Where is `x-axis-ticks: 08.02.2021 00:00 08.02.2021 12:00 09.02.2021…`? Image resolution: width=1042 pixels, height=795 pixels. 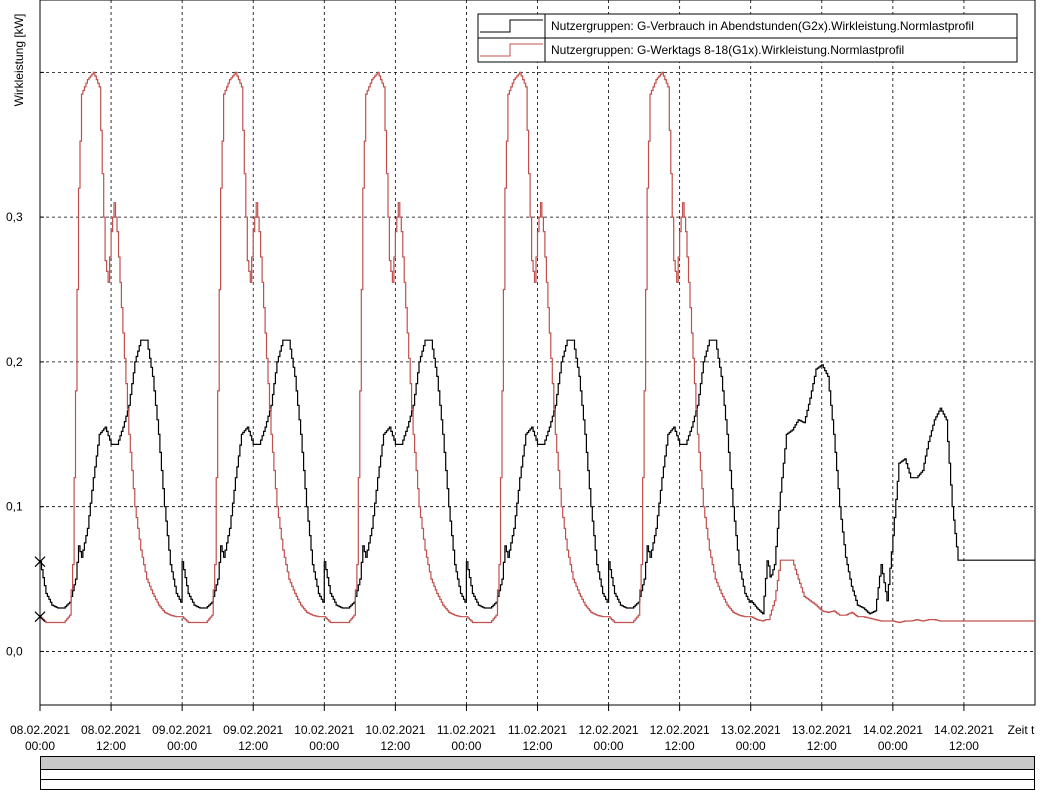 x-axis-ticks: 08.02.2021 00:00 08.02.2021 12:00 09.02.2021… is located at coordinates (502, 729).